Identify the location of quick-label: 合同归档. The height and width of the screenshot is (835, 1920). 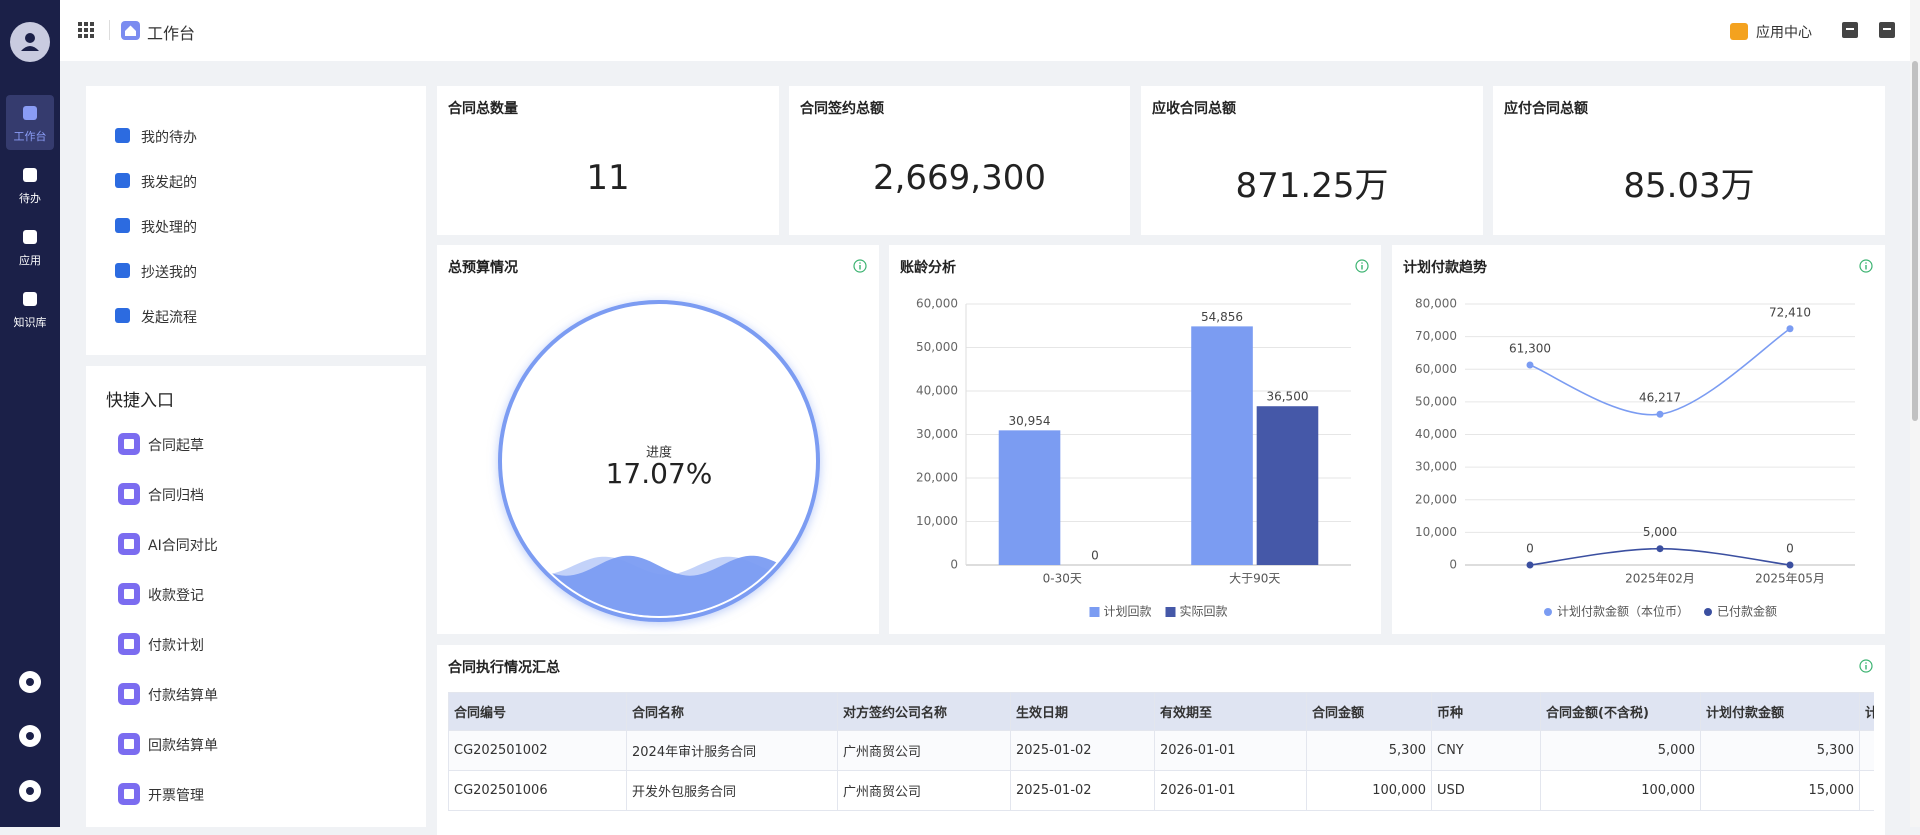
(176, 496).